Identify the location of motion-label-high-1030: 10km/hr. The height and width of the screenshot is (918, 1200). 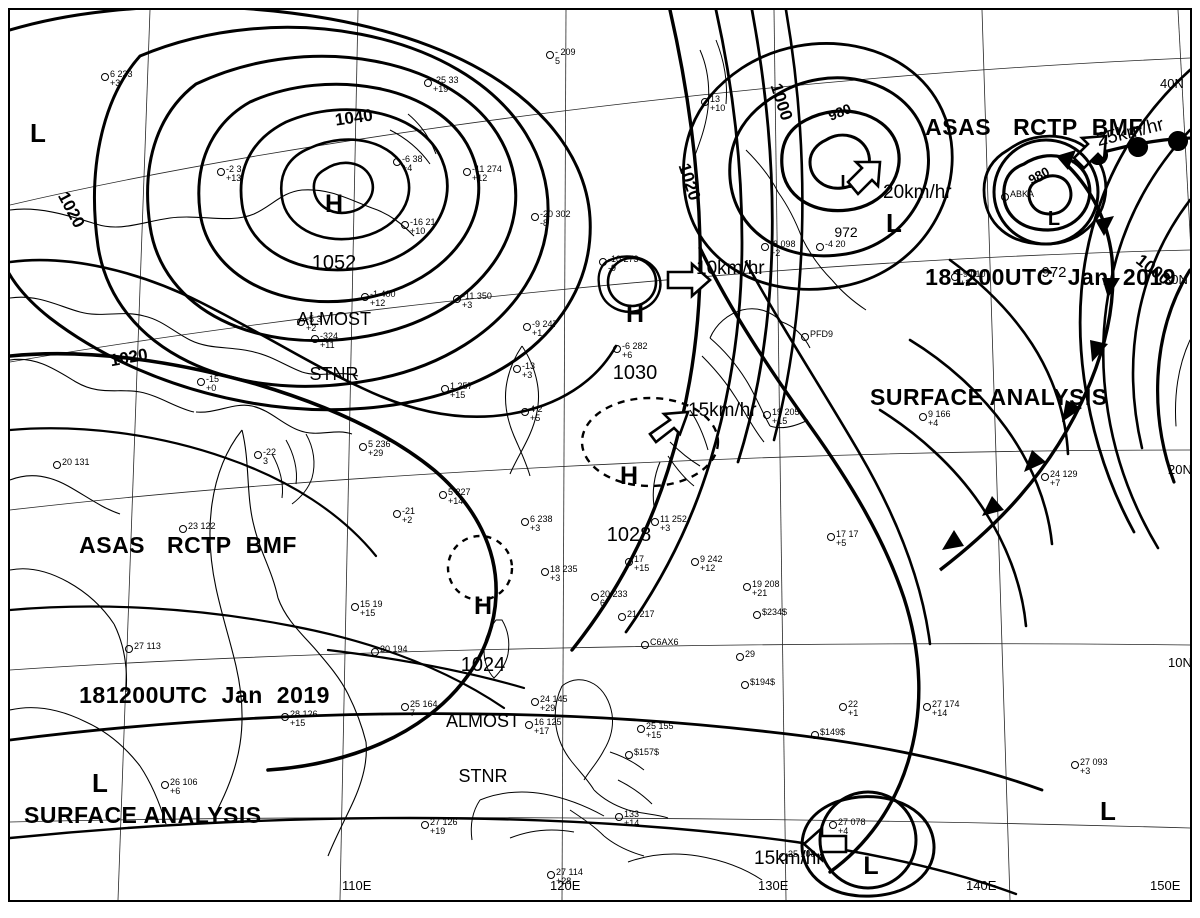
(730, 268).